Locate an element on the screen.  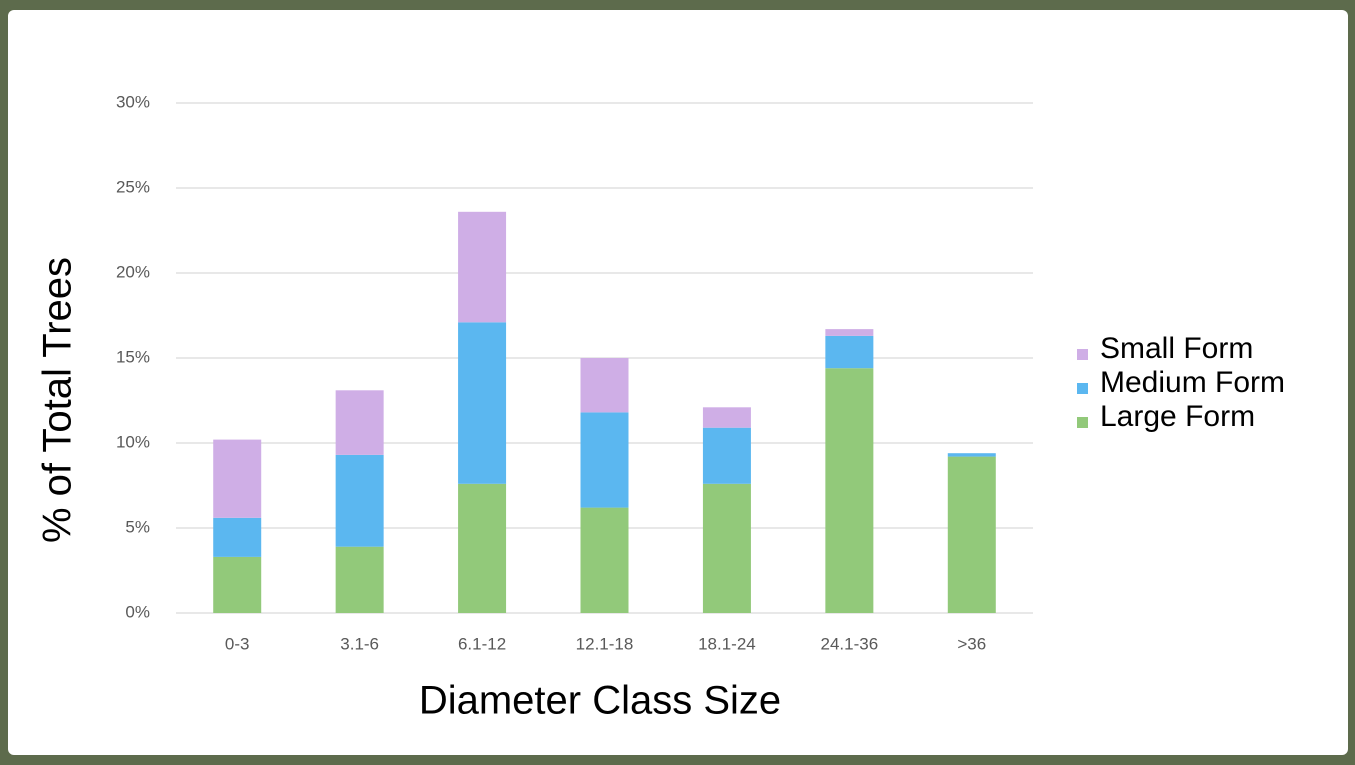
x-tick-label: 0-3 is located at coordinates (237, 643).